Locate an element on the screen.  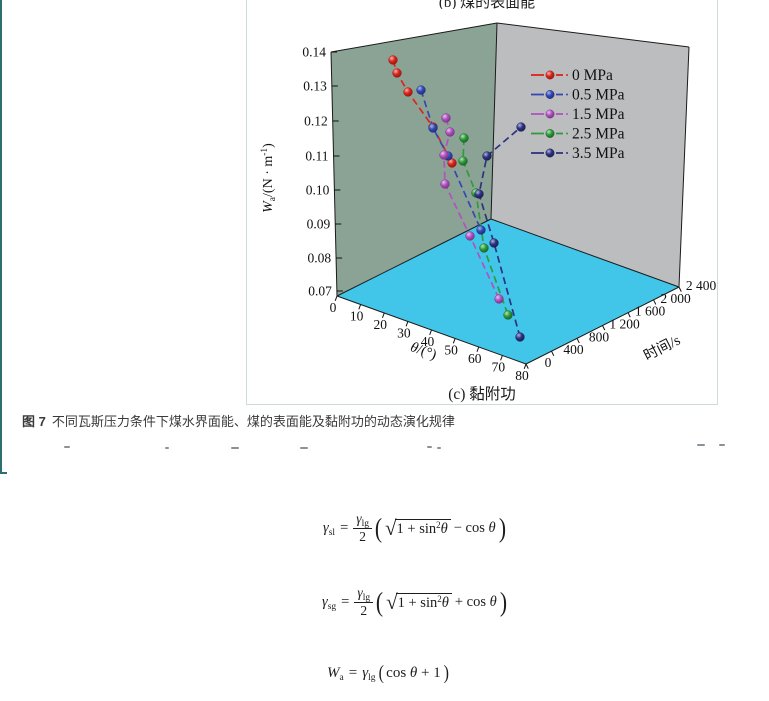
time-tick-label: 800 is located at coordinates (599, 336).